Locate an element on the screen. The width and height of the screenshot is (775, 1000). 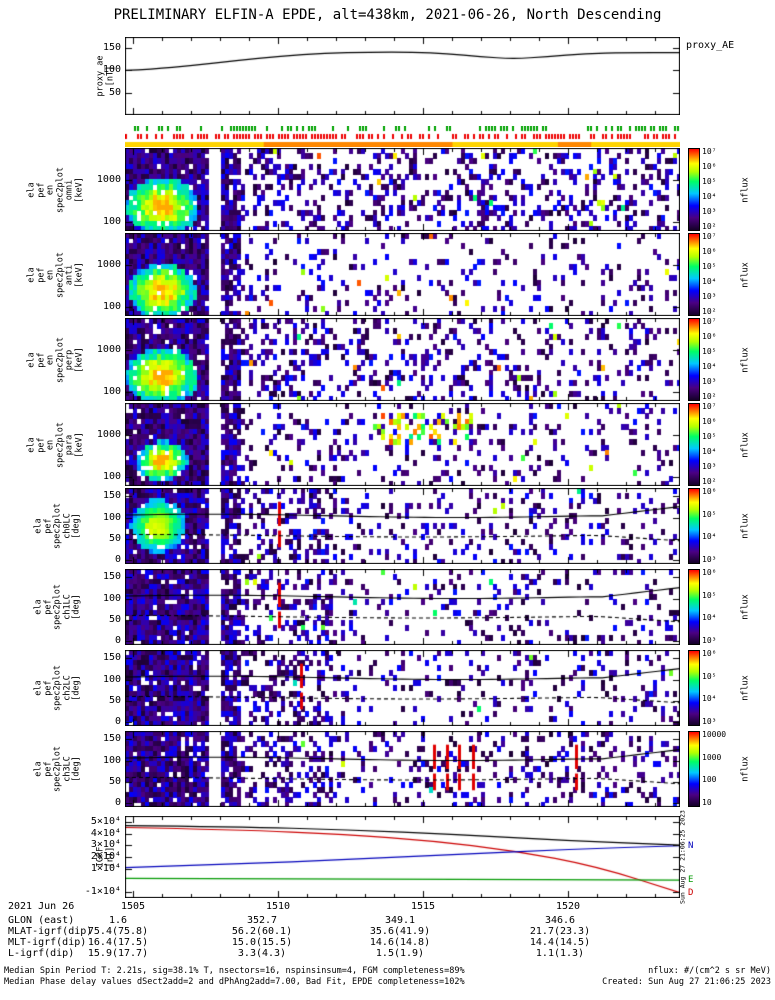
var-label-0: GLON (east) is located at coordinates (41, 920).